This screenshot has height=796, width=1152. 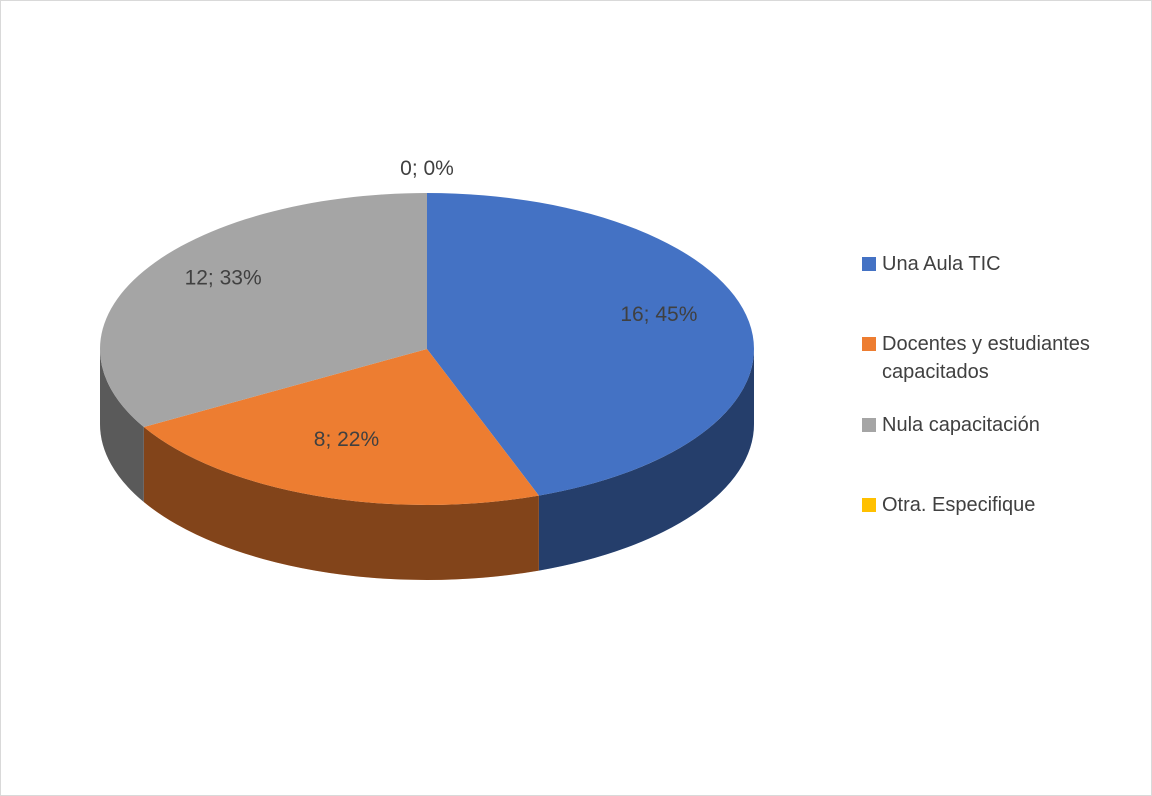 I want to click on data-label: 16; 45%, so click(x=658, y=314).